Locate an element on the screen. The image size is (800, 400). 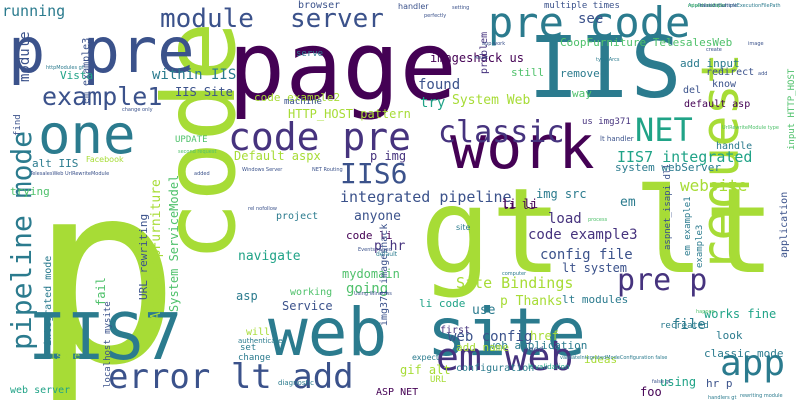
cloud-word: web config is located at coordinates (490, 337).